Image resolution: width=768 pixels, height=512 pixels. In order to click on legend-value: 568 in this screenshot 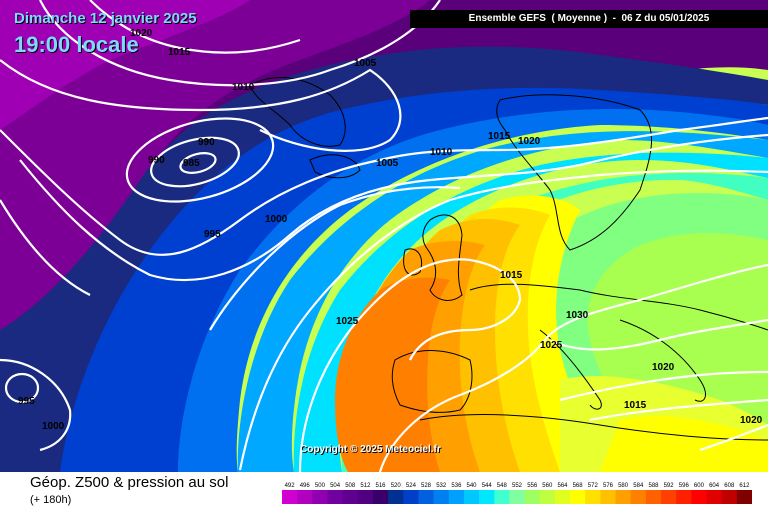, I will do `click(578, 486)`.